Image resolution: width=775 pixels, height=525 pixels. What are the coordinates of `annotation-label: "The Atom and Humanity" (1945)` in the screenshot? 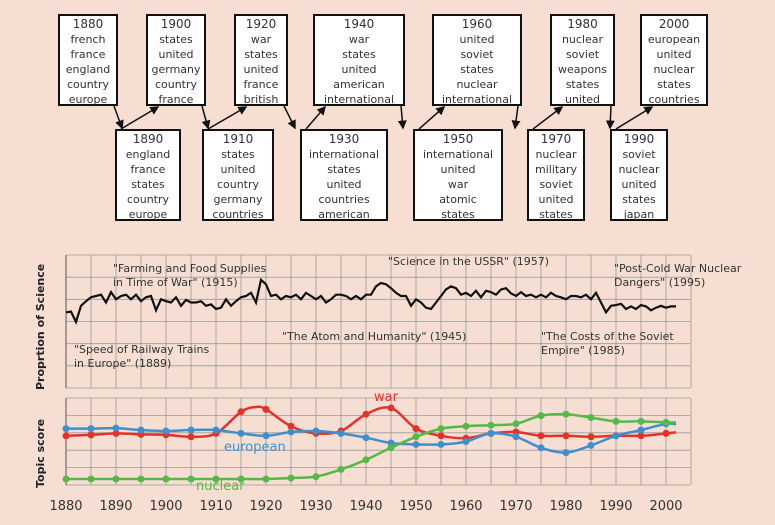 It's located at (374, 336).